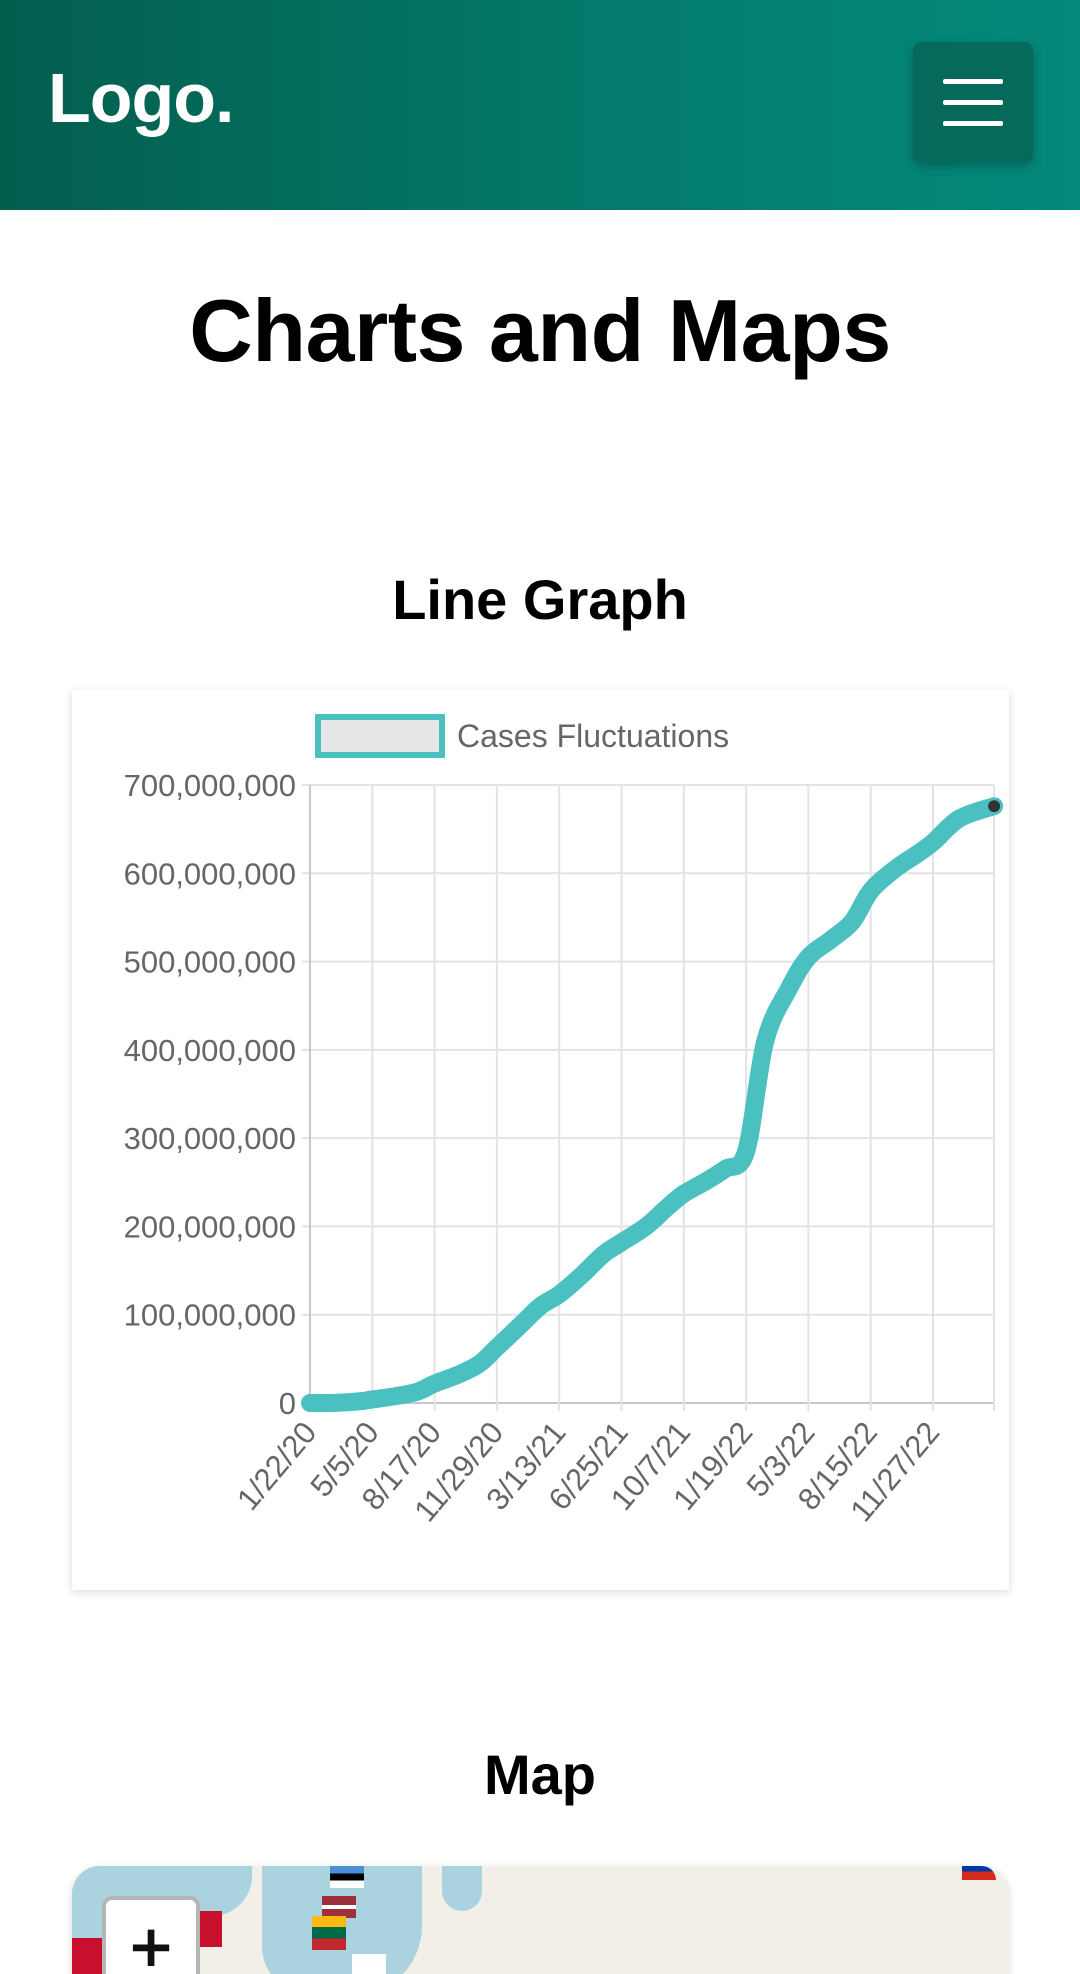  Describe the element at coordinates (347, 1877) in the screenshot. I see `estonia-flag-icon` at that location.